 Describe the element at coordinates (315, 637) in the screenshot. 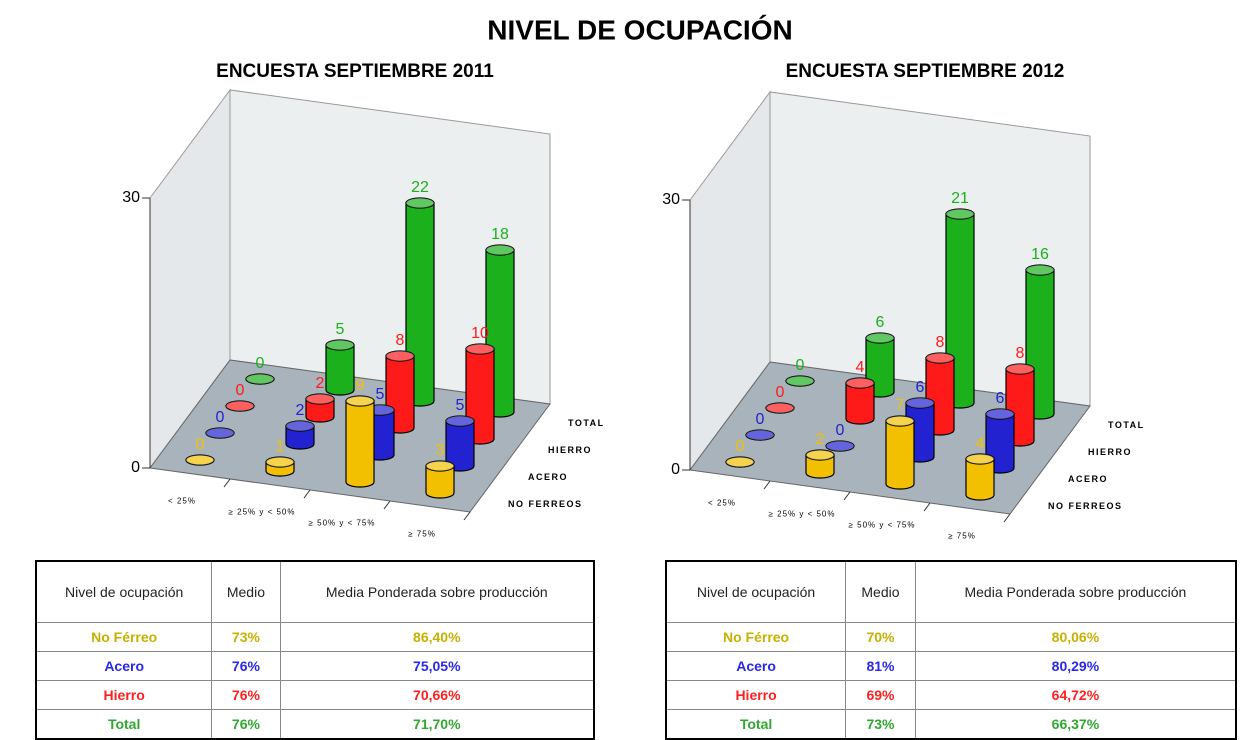

I see `table-row: No Férreo 73% 86,40%` at that location.